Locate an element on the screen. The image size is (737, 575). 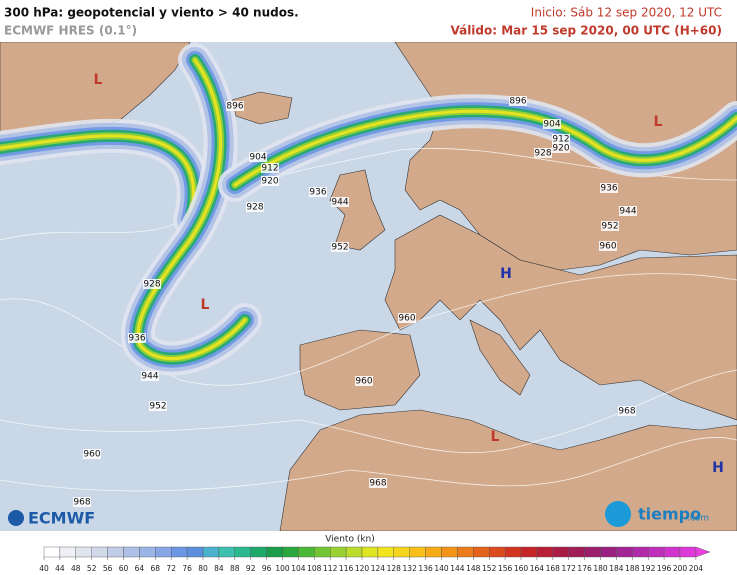
italy is located at coordinates (500, 357).